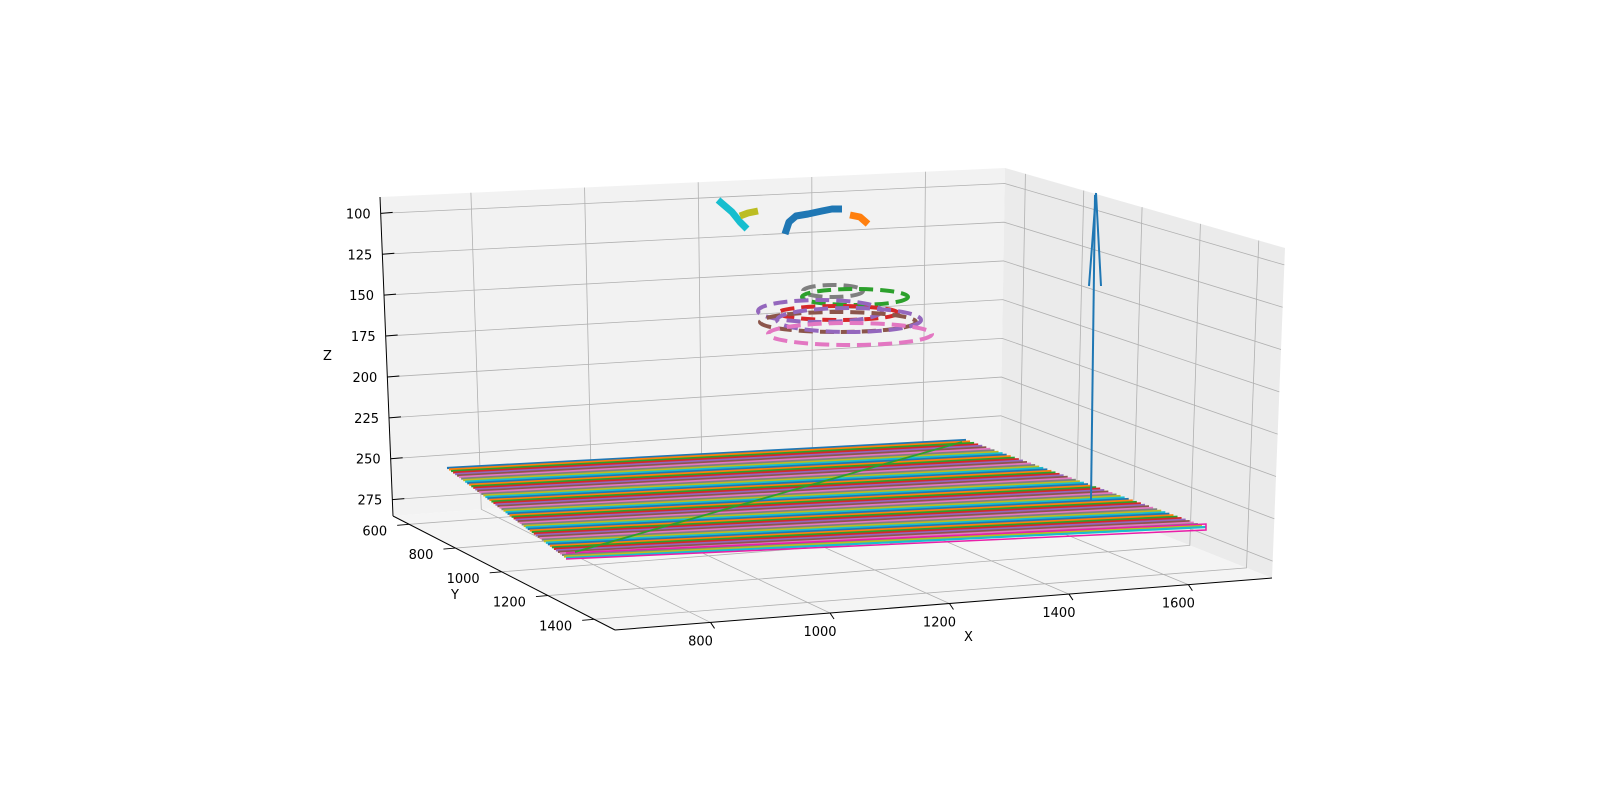 The width and height of the screenshot is (1600, 800). I want to click on back-right-pane, so click(1142, 373).